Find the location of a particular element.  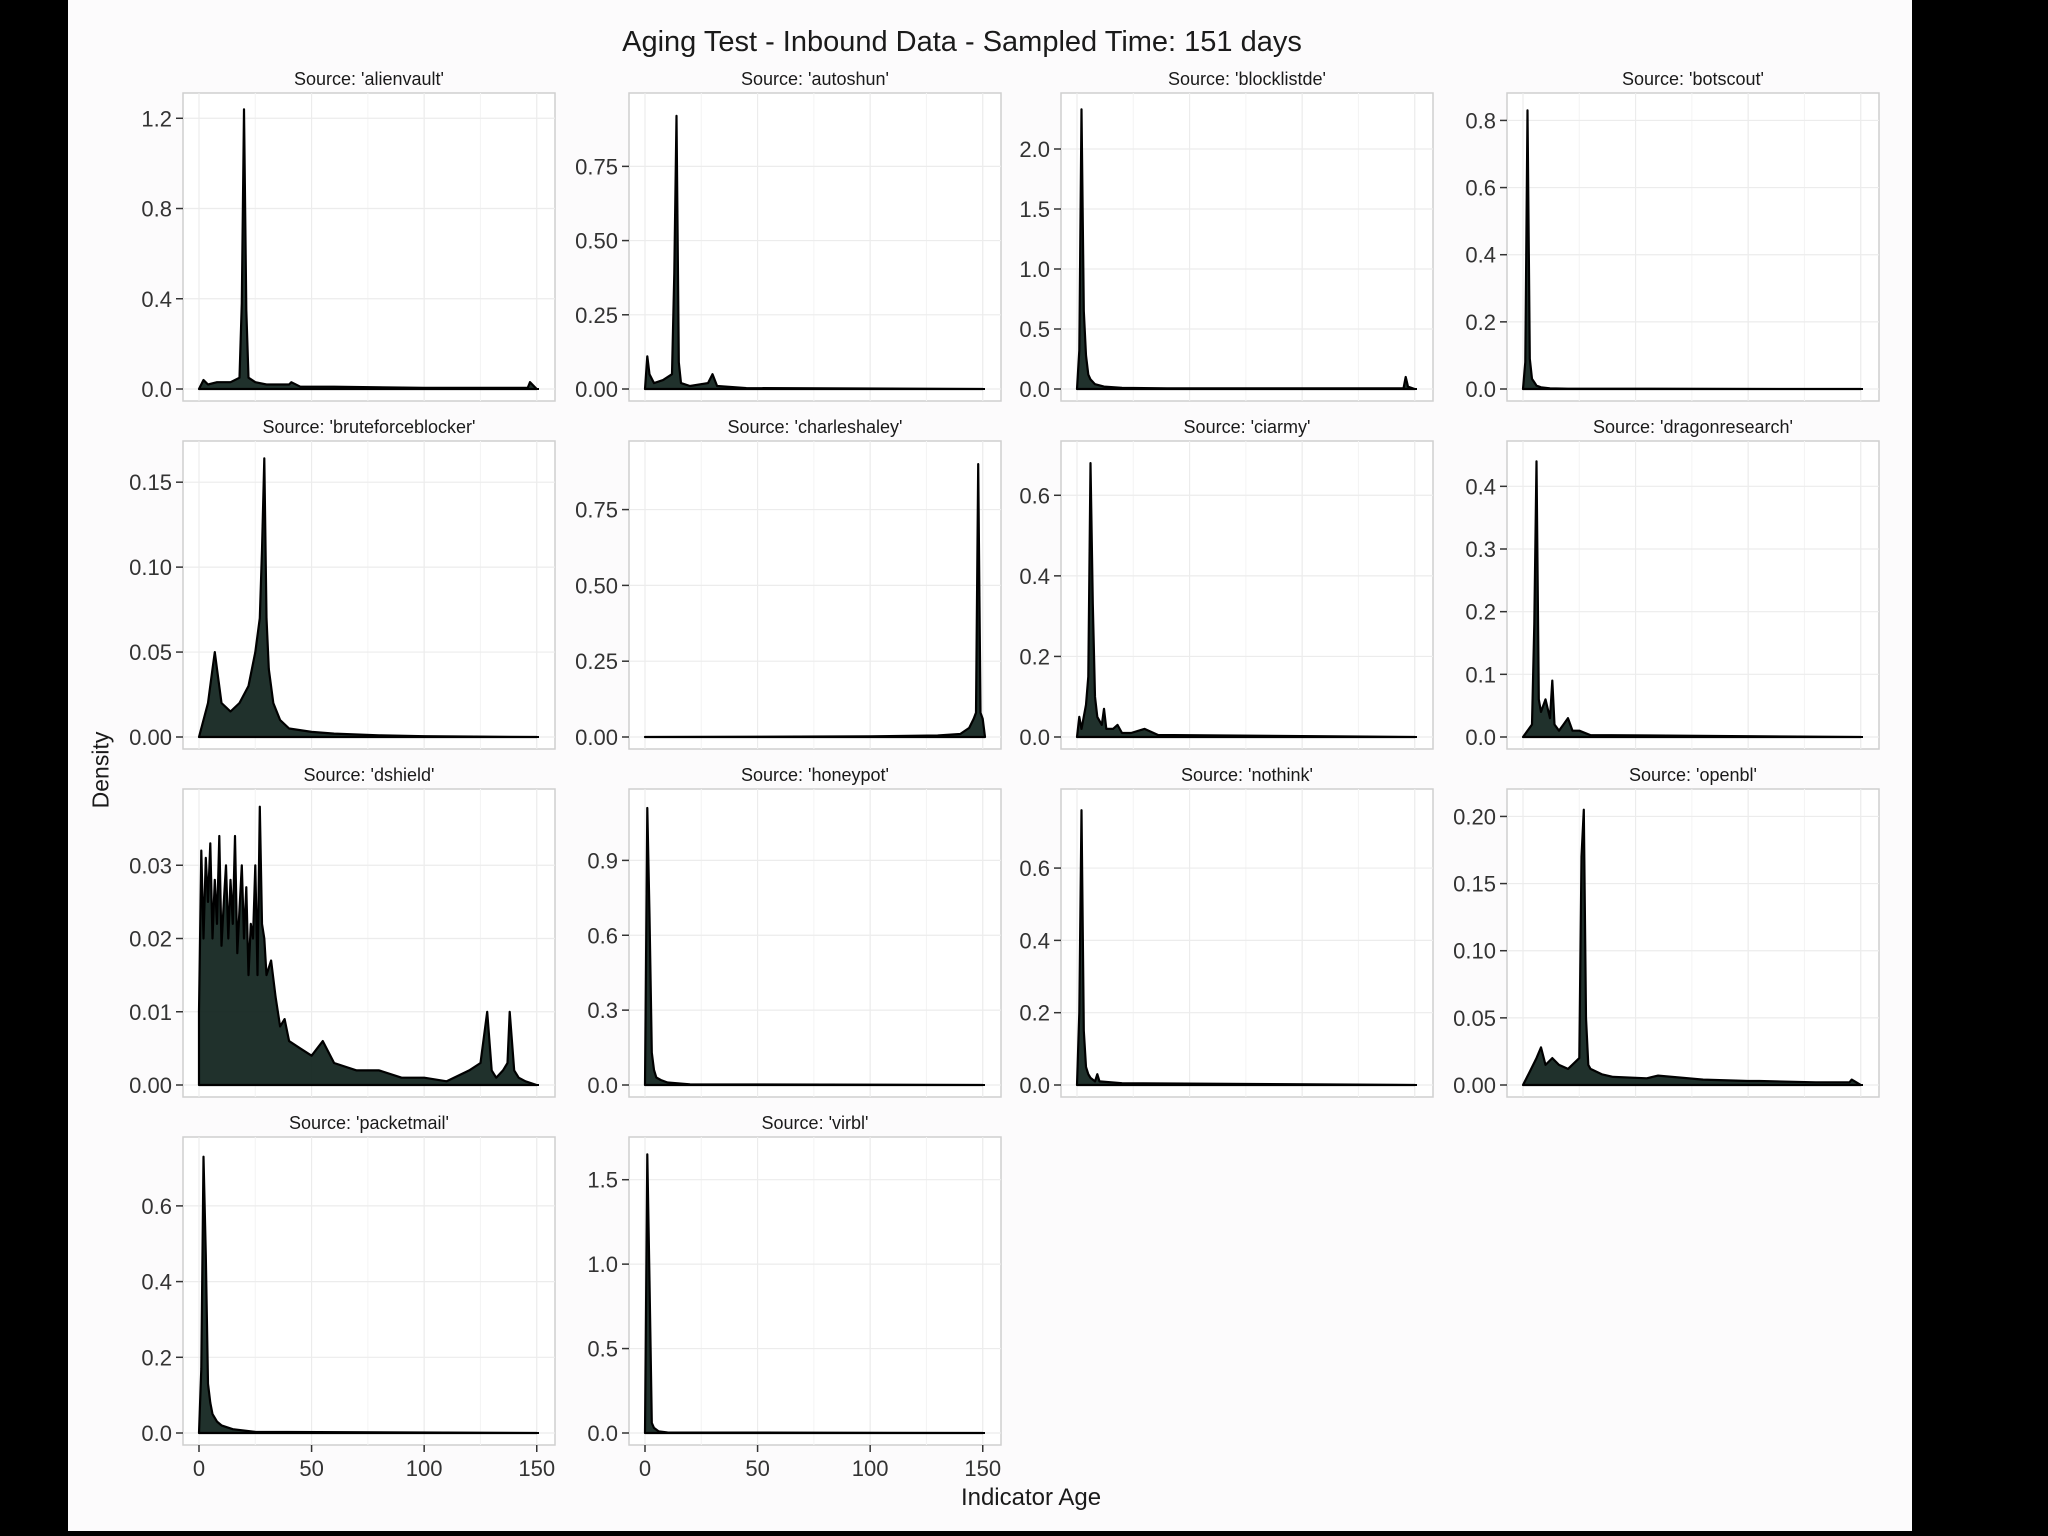

x-axis-title: Indicator Age is located at coordinates (1031, 1497).